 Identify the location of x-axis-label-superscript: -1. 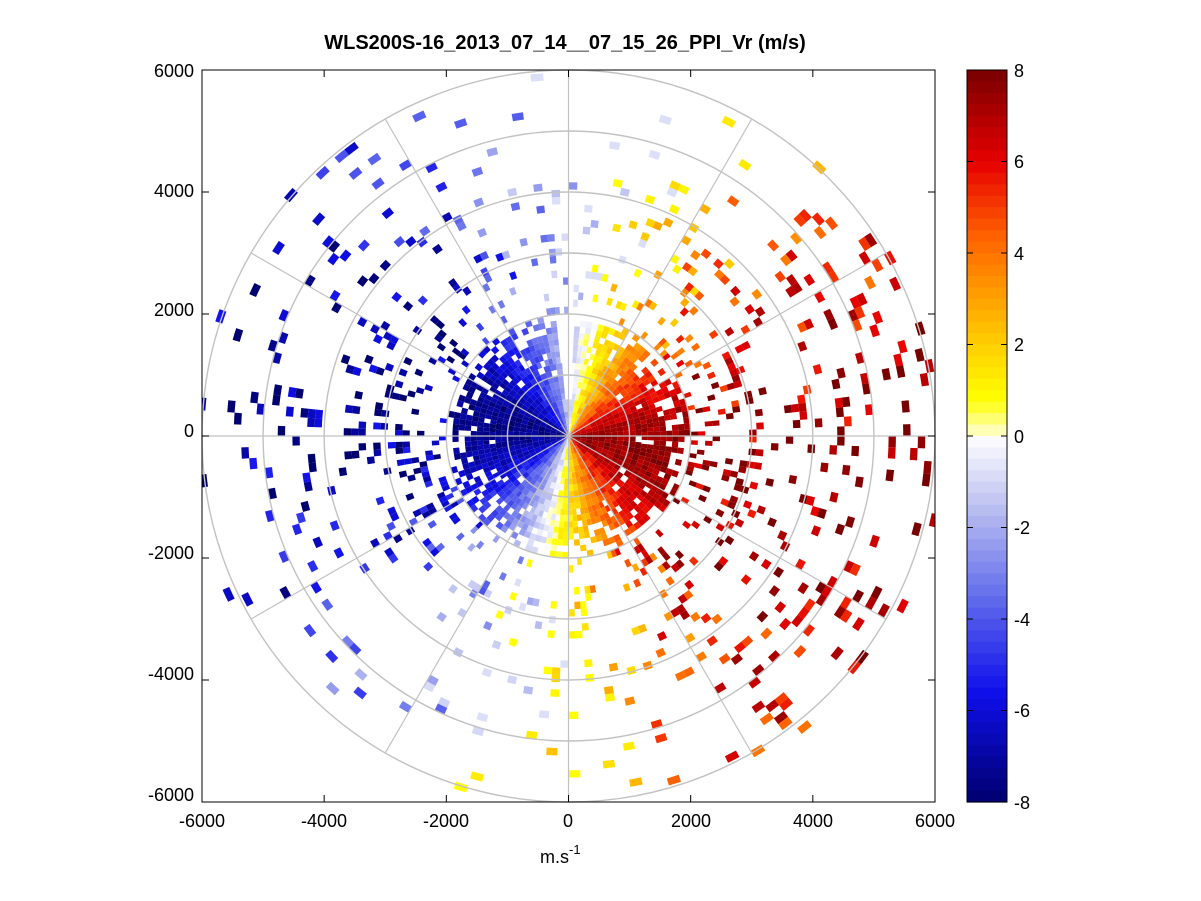
(575, 849).